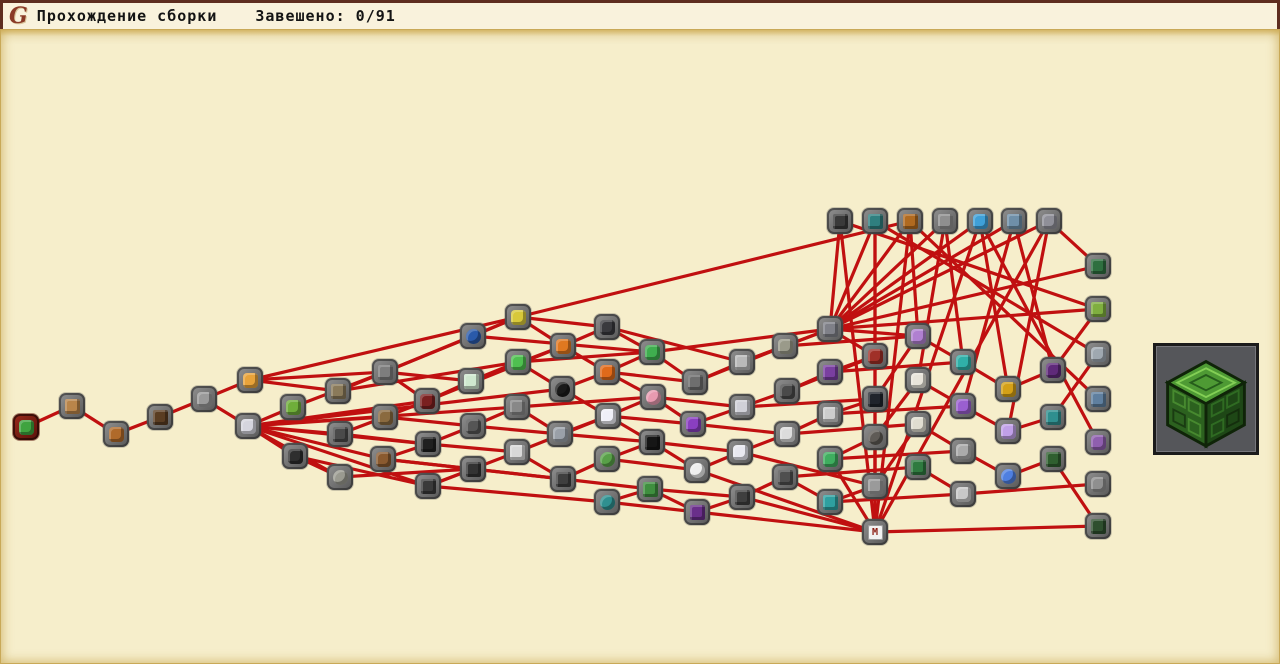 This screenshot has width=1280, height=670. I want to click on blaze-rod-icon, so click(607, 372).